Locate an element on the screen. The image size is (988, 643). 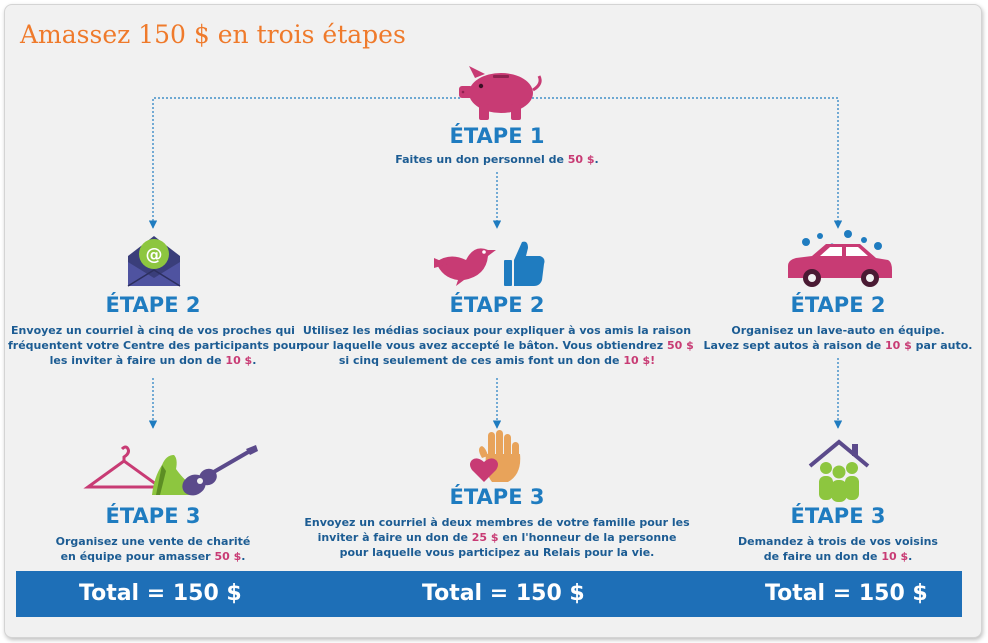
mid-step2-amount-2: 10 $ is located at coordinates (637, 360).